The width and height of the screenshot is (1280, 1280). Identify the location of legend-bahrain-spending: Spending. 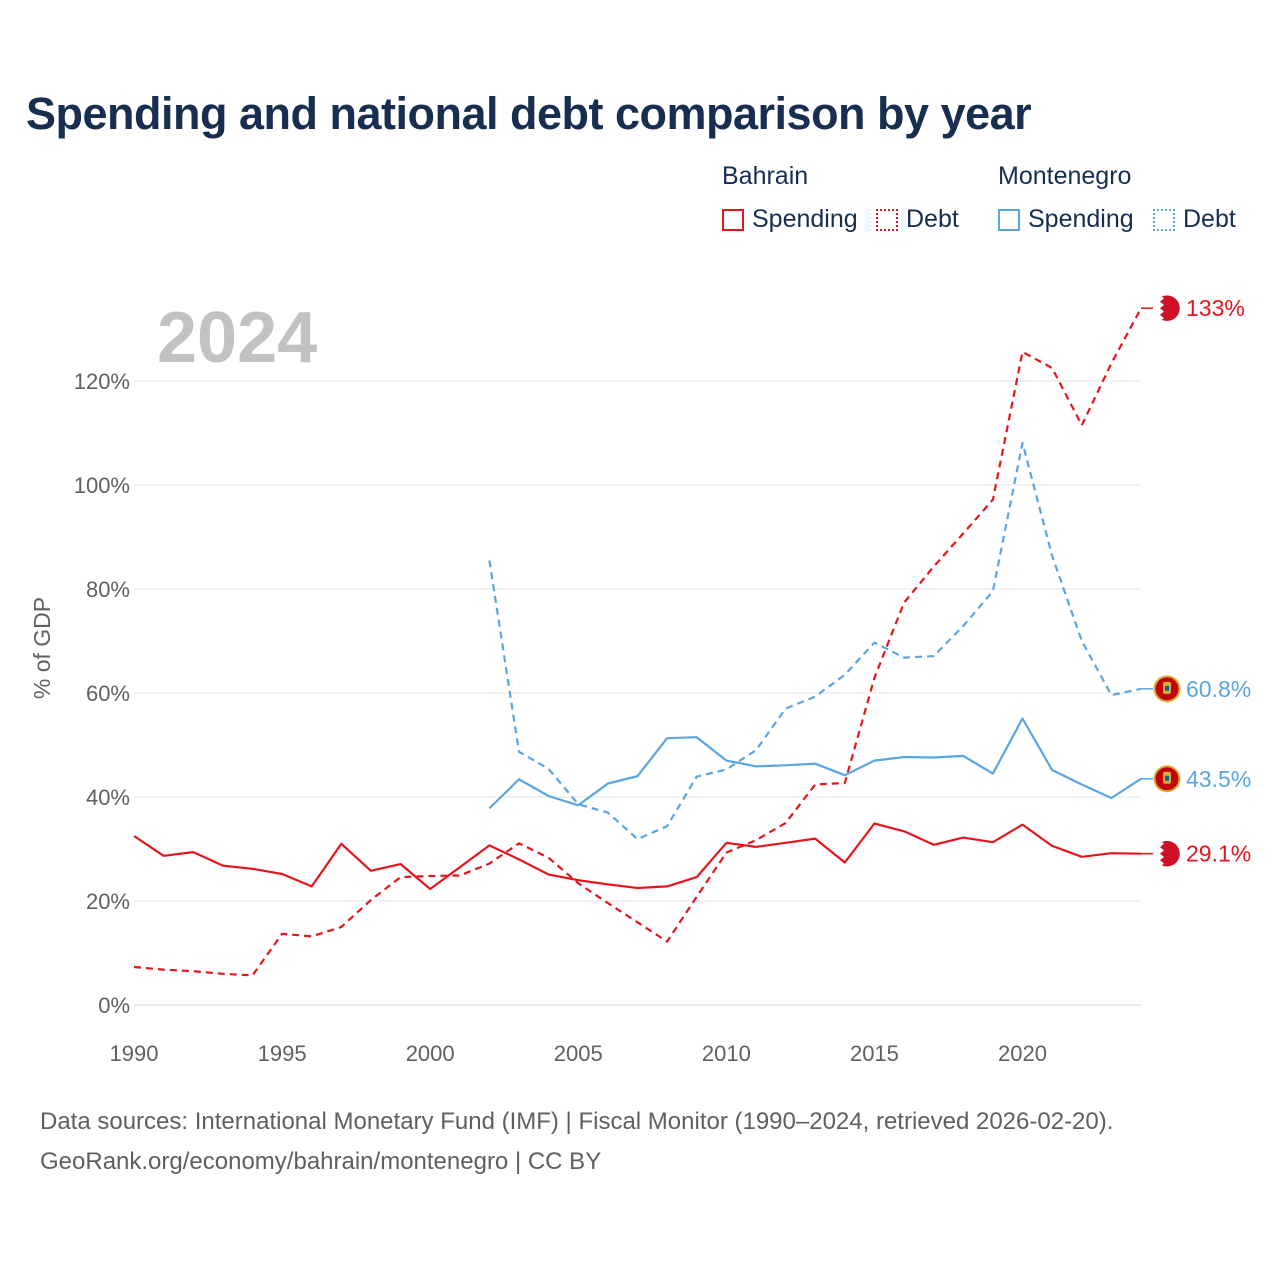
(790, 219).